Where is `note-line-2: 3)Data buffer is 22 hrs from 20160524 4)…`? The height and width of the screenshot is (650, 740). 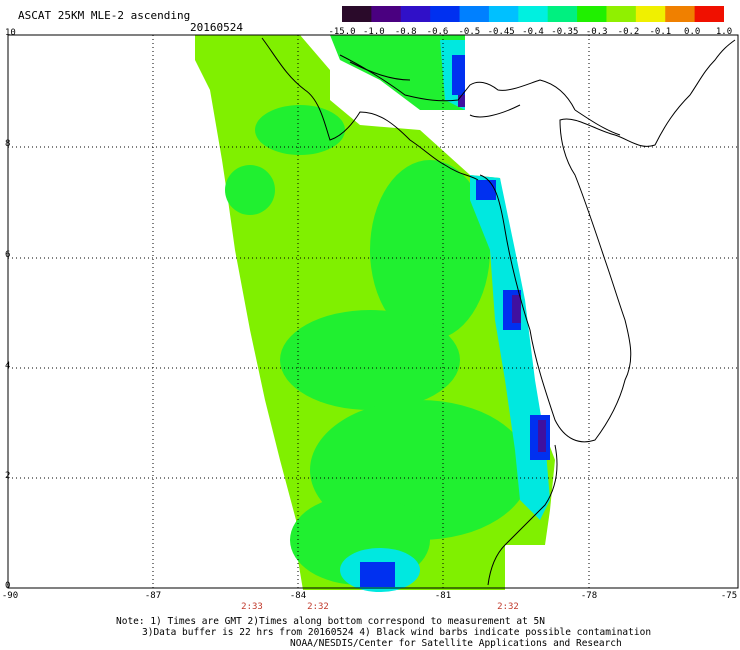 note-line-2: 3)Data buffer is 22 hrs from 20160524 4)… is located at coordinates (397, 632).